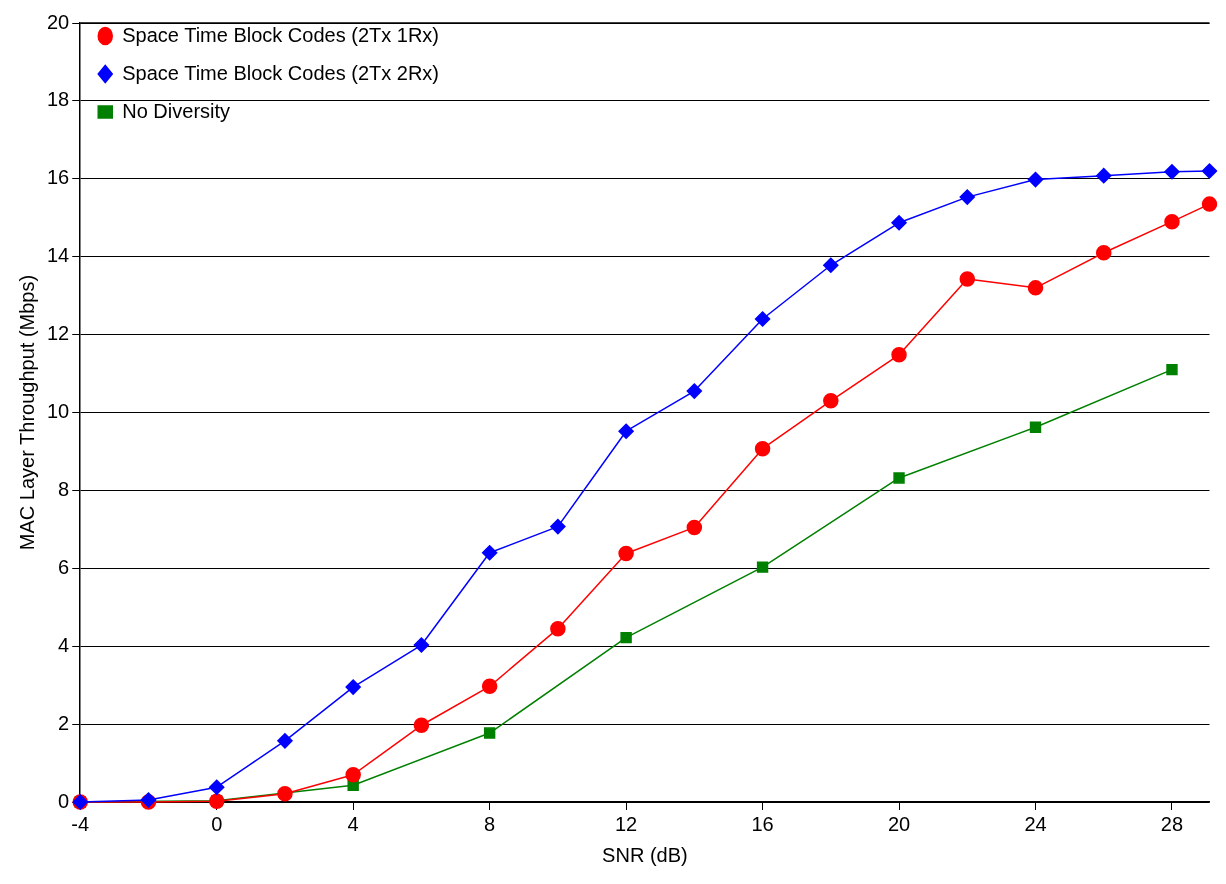  I want to click on y-tick-label: 12, so click(58, 333).